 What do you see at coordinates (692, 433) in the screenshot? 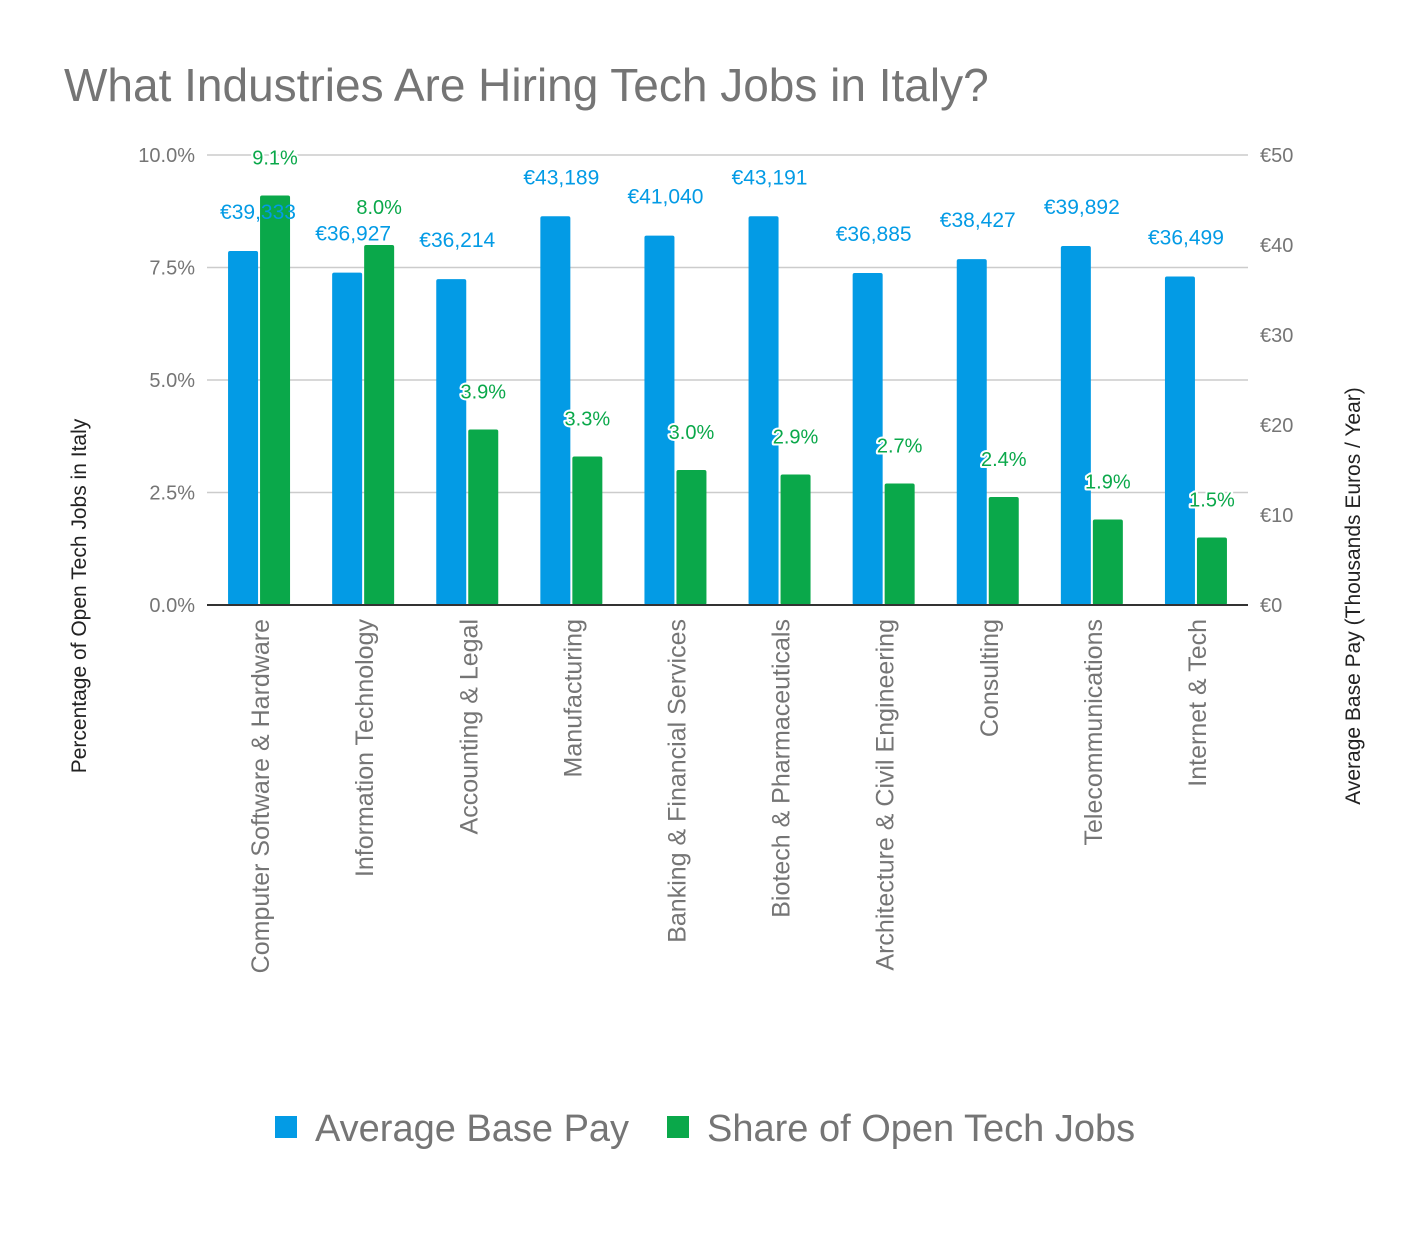
I see `share-data-label: 3.0%` at bounding box center [692, 433].